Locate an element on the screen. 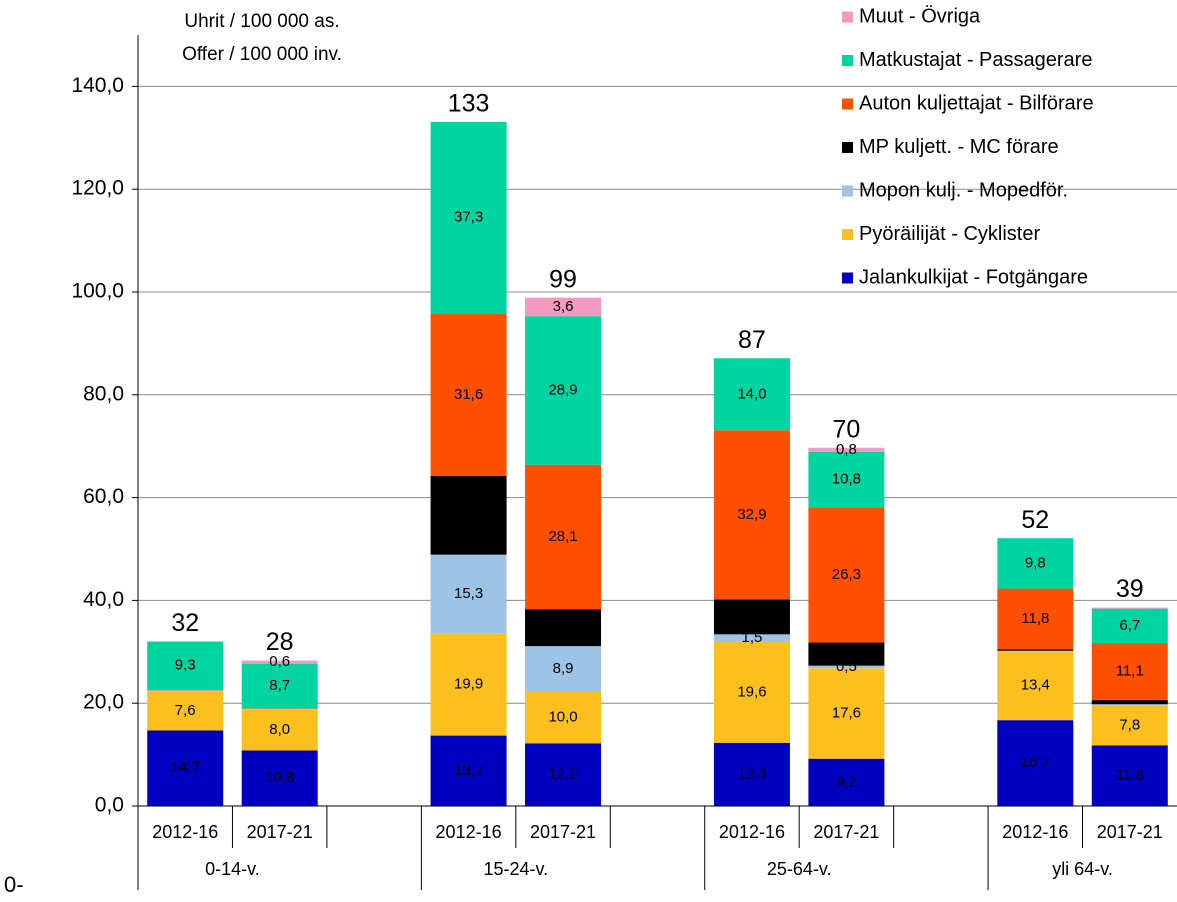  y-tick-label: 140,0 is located at coordinates (97, 85).